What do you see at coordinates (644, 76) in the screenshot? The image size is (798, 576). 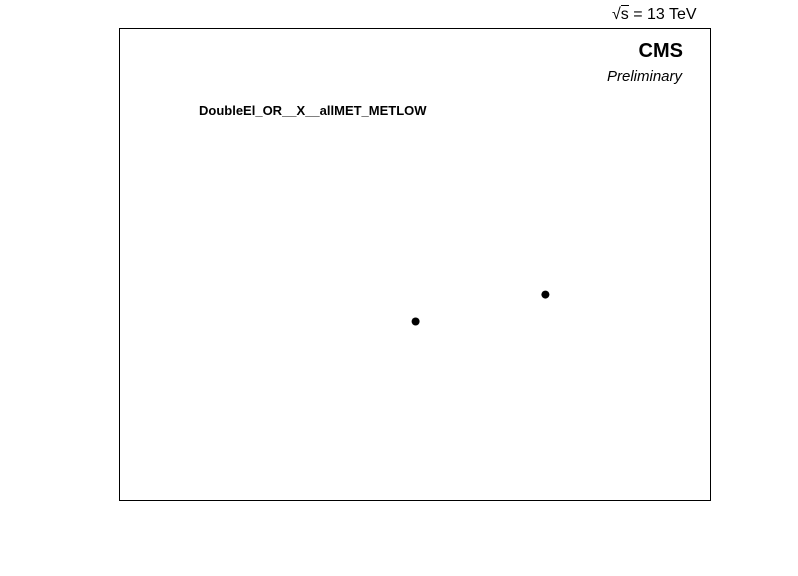 I see `status-label: Preliminary` at bounding box center [644, 76].